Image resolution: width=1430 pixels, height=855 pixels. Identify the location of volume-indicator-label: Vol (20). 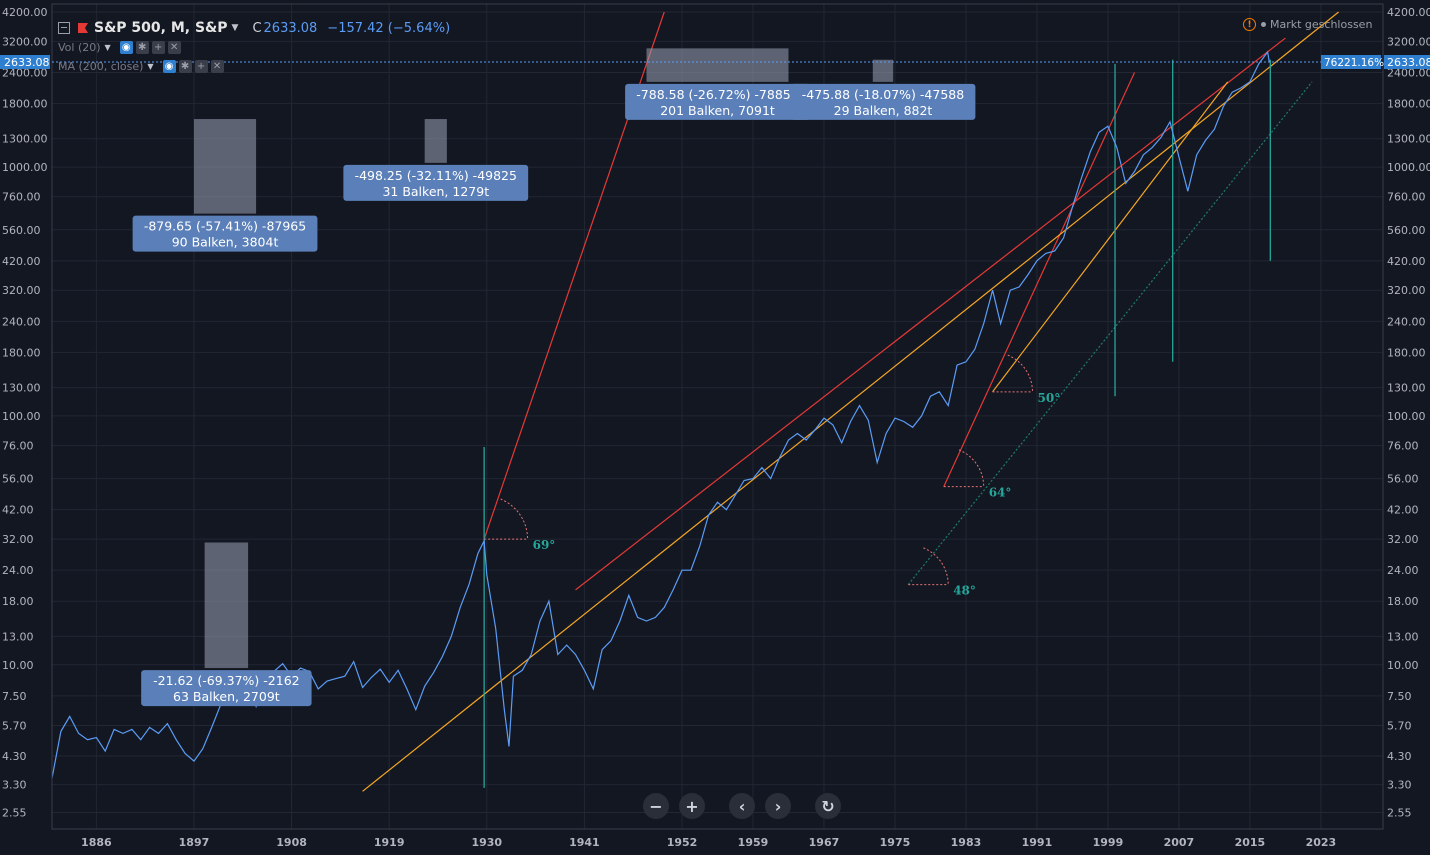
(79, 47).